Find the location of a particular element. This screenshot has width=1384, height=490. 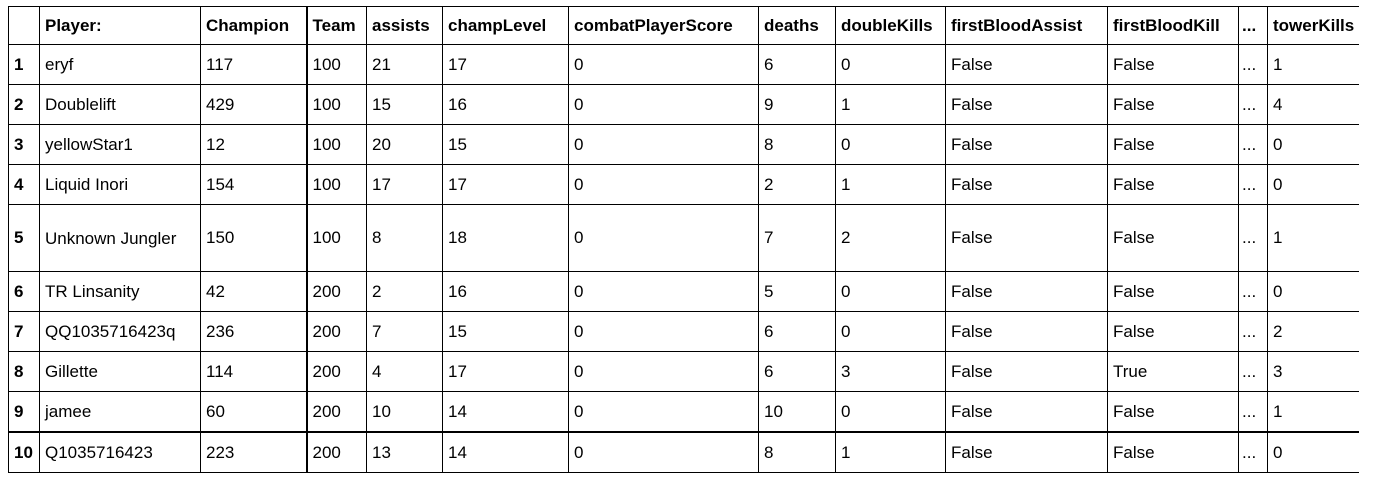

table-row: 7 QQ1035716423q 236 200 7 15 0 6 0 False False... 2 is located at coordinates (683, 331).